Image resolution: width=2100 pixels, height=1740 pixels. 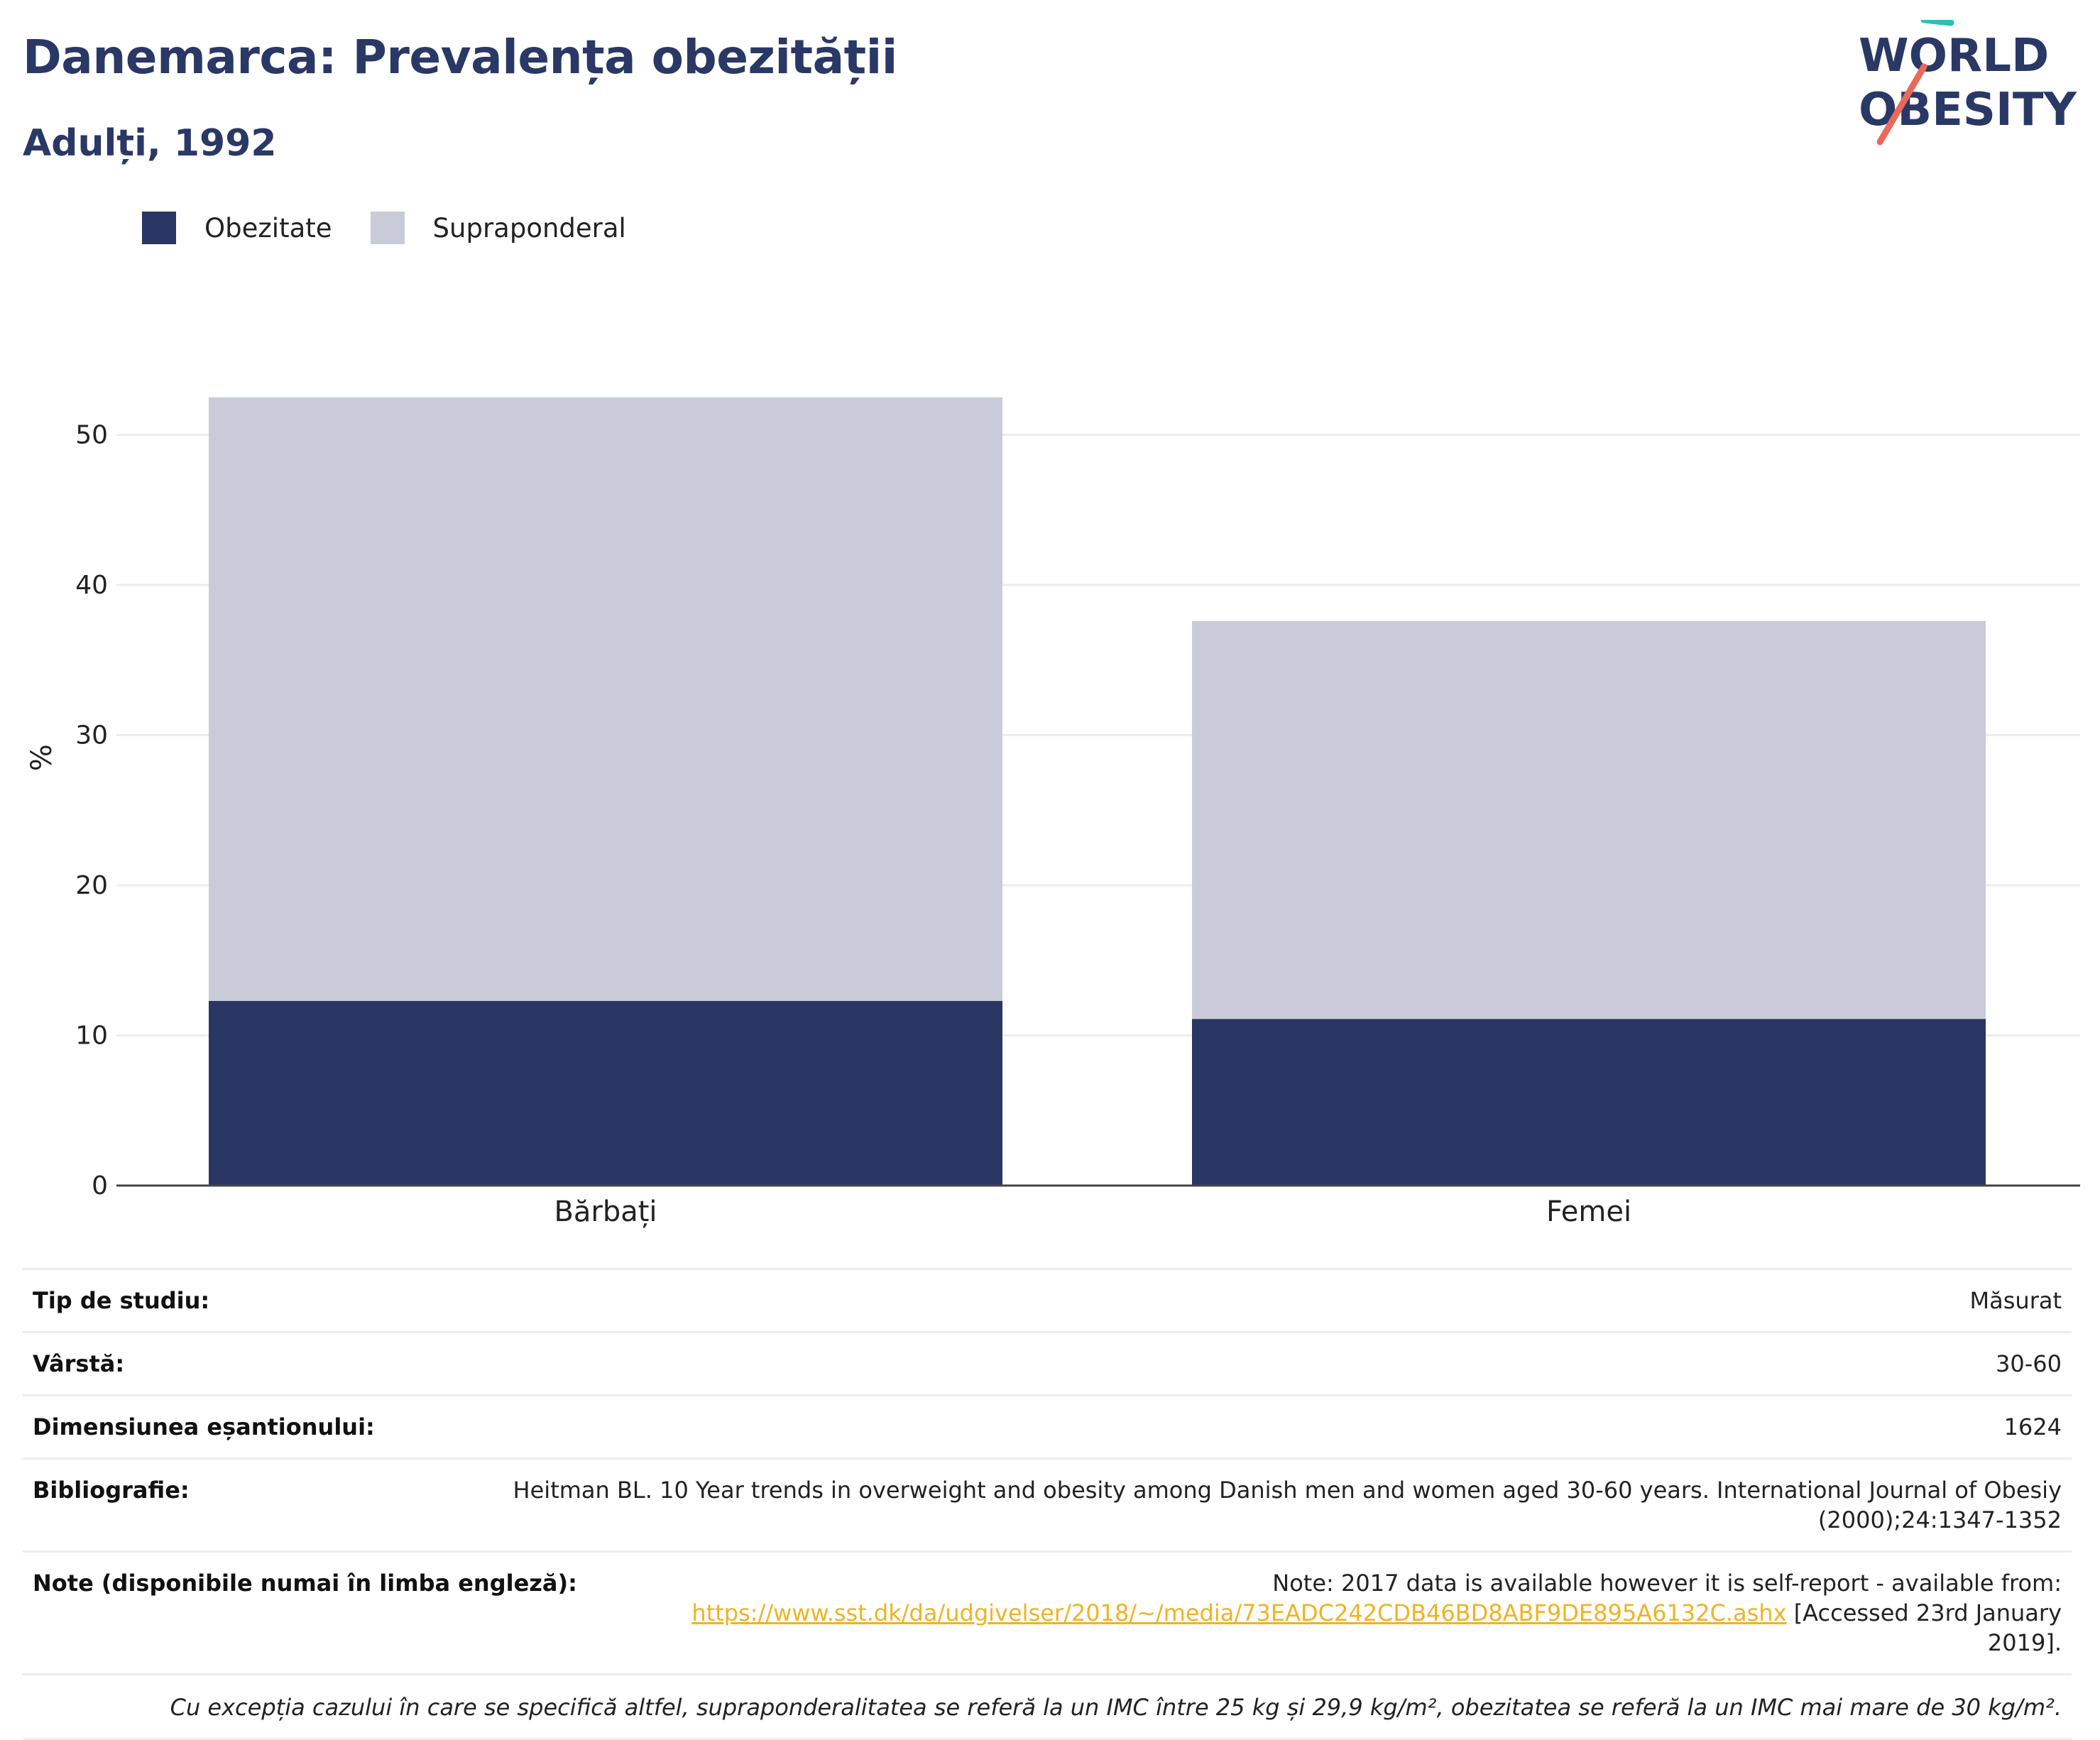 What do you see at coordinates (91, 1036) in the screenshot?
I see `y-tick-label: 10` at bounding box center [91, 1036].